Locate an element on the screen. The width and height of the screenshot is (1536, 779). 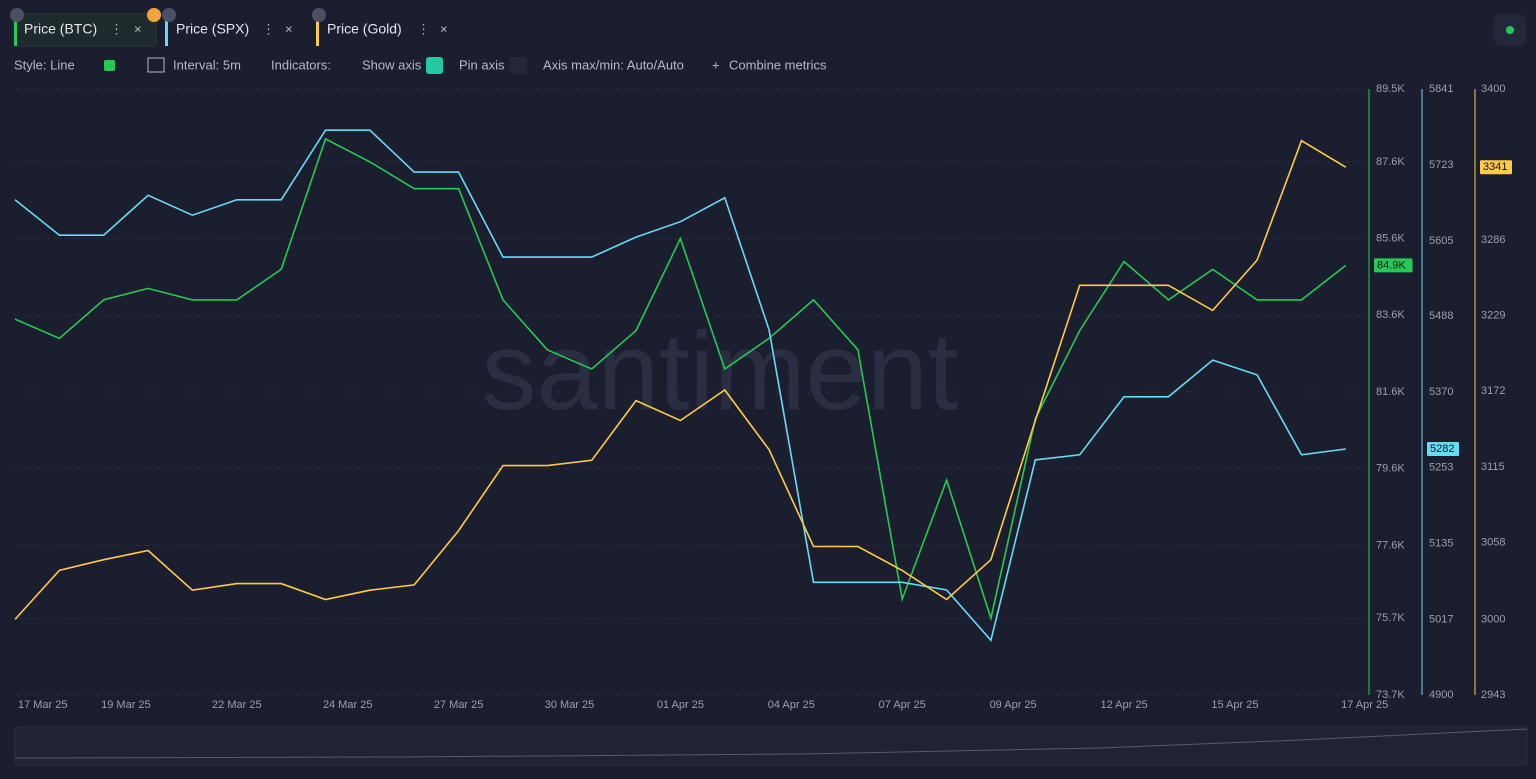
y-tick-label: 81.6K is located at coordinates (1390, 392).